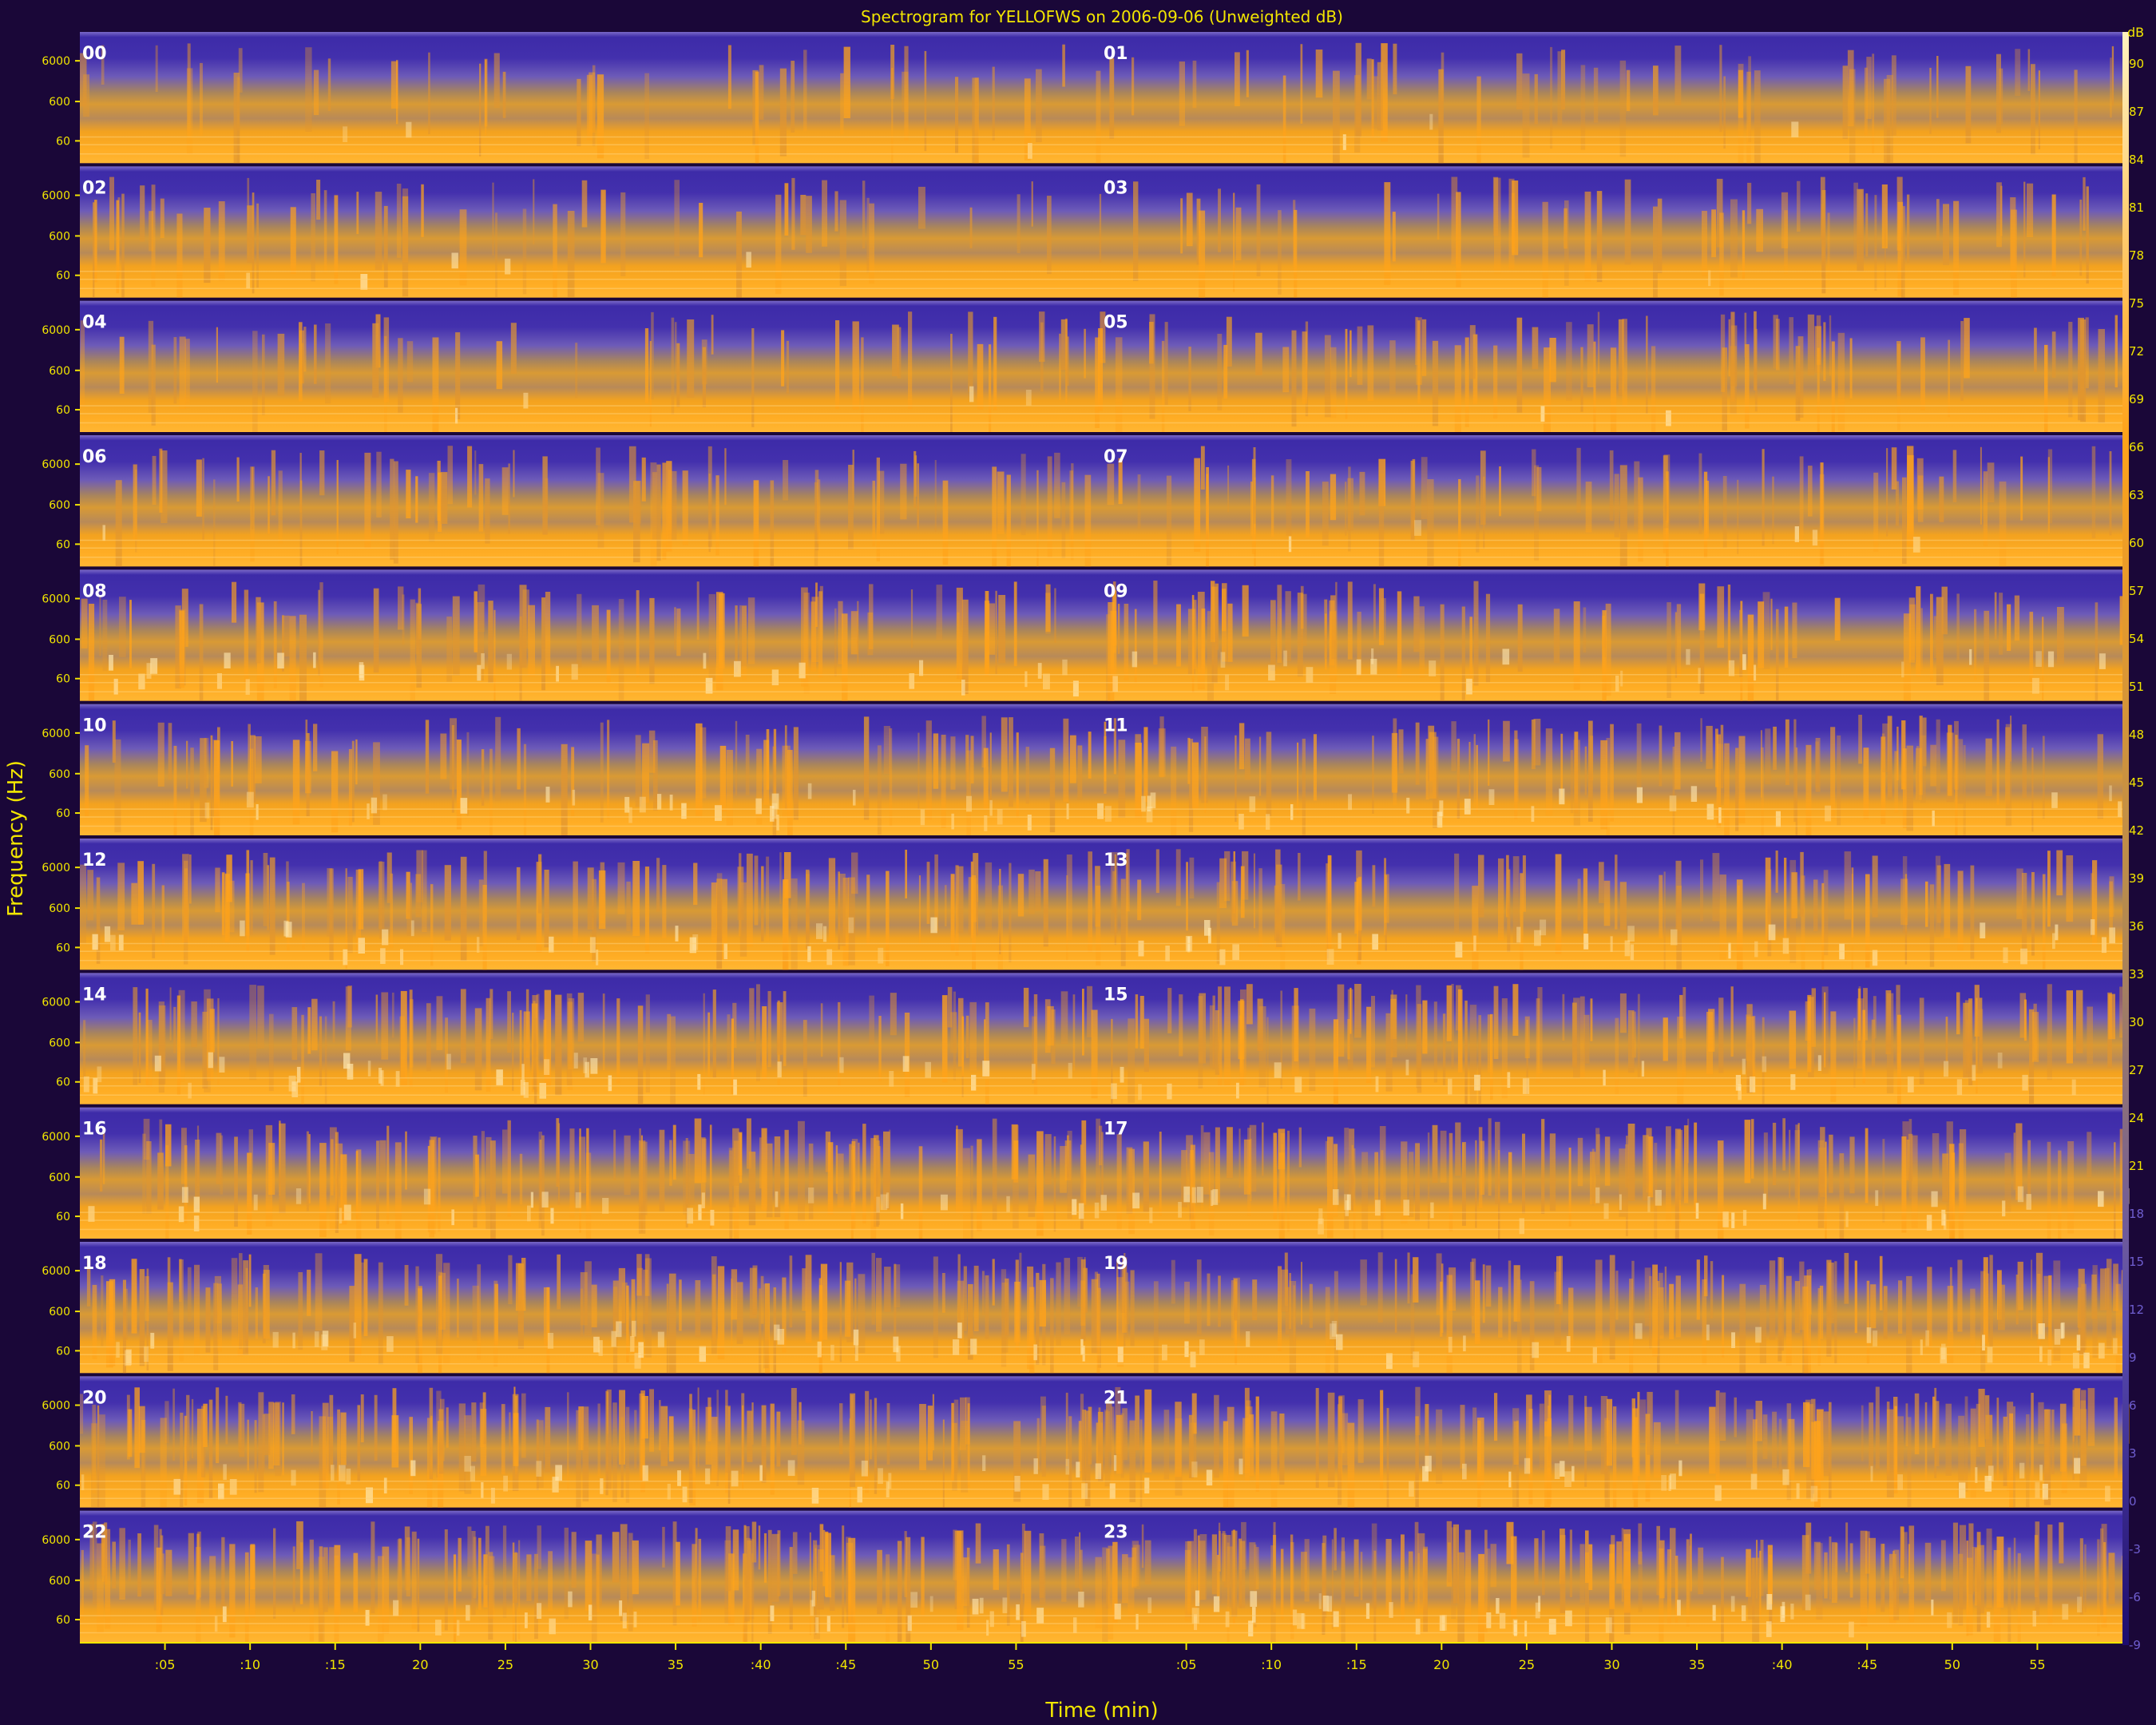 The width and height of the screenshot is (2156, 1725). What do you see at coordinates (2136, 735) in the screenshot?
I see `colorbar-tick-label: 48` at bounding box center [2136, 735].